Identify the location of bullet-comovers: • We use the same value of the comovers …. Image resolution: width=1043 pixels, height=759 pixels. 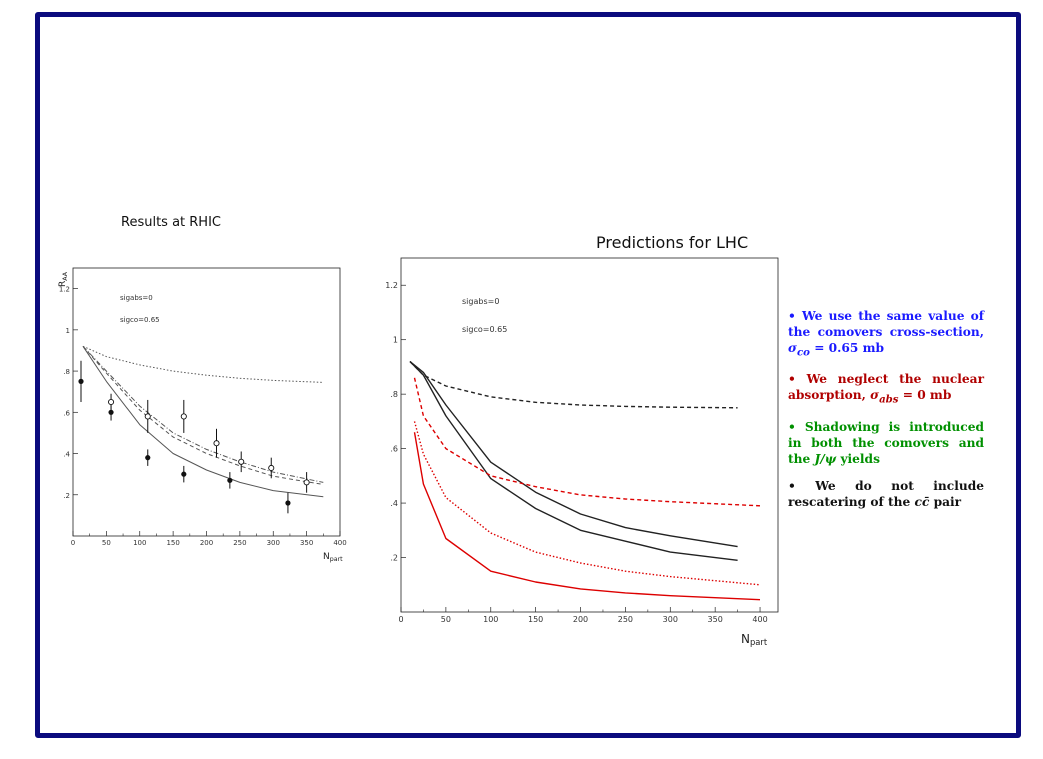
(886, 334).